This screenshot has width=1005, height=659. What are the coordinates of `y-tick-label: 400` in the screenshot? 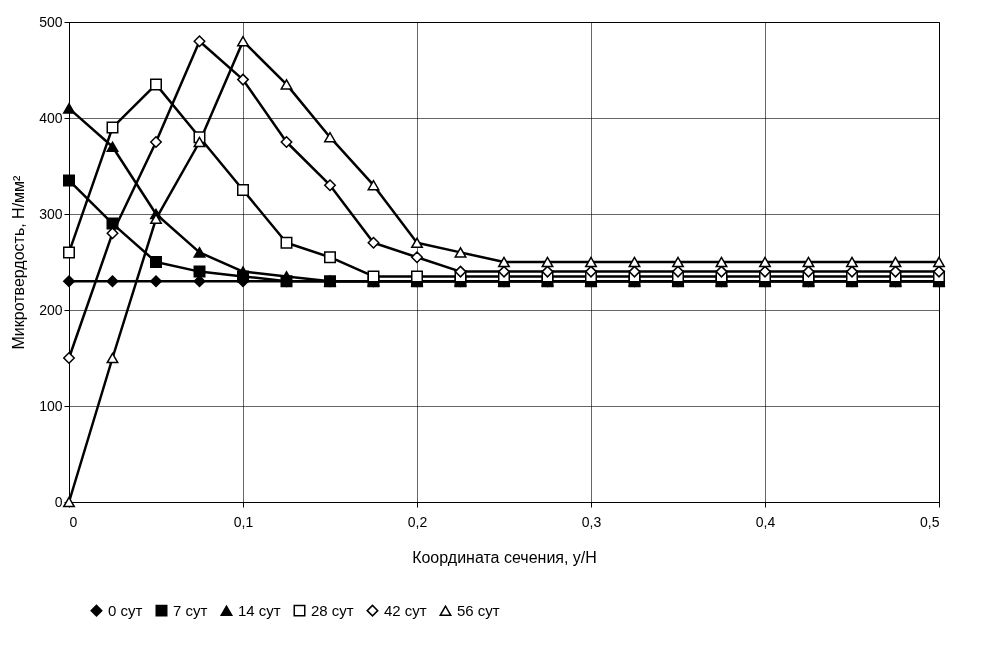 It's located at (51, 117).